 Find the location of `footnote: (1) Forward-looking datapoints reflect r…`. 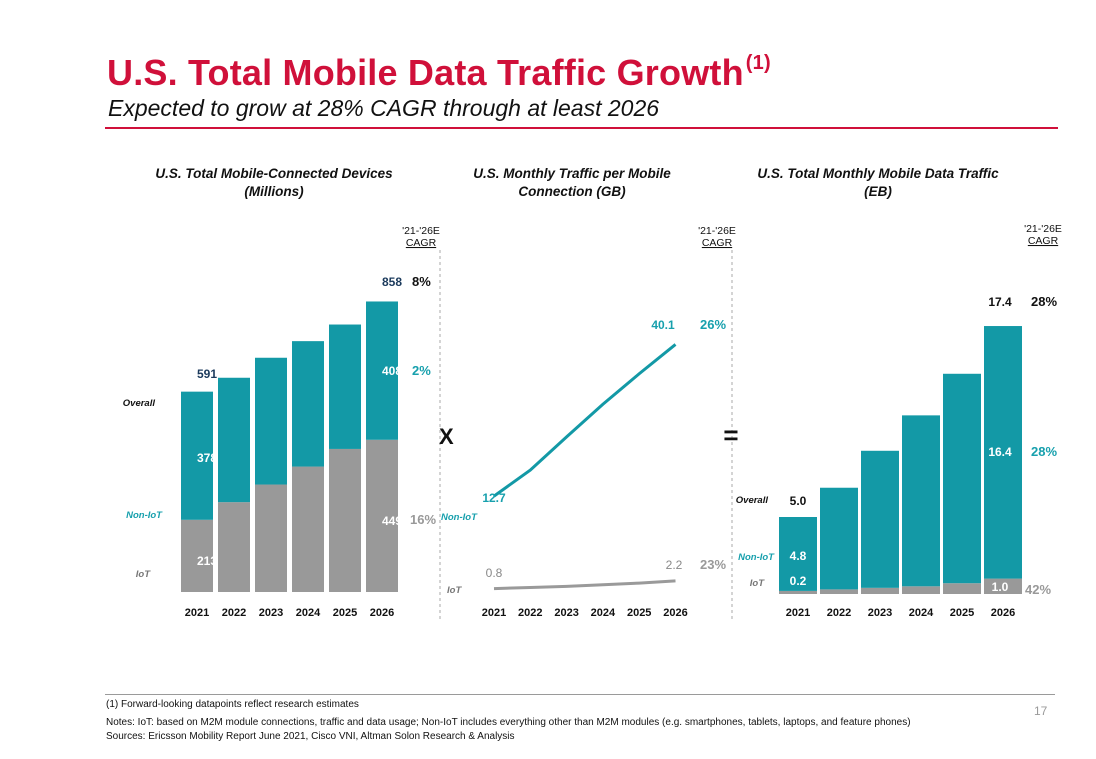

footnote: (1) Forward-looking datapoints reflect r… is located at coordinates (232, 704).